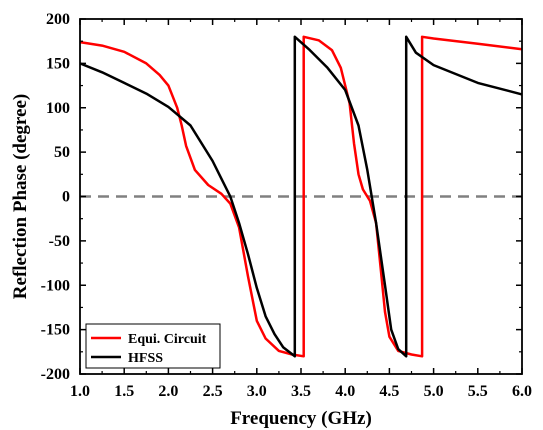 This screenshot has width=543, height=430. Describe the element at coordinates (58, 63) in the screenshot. I see `y-tick-label: 150` at that location.